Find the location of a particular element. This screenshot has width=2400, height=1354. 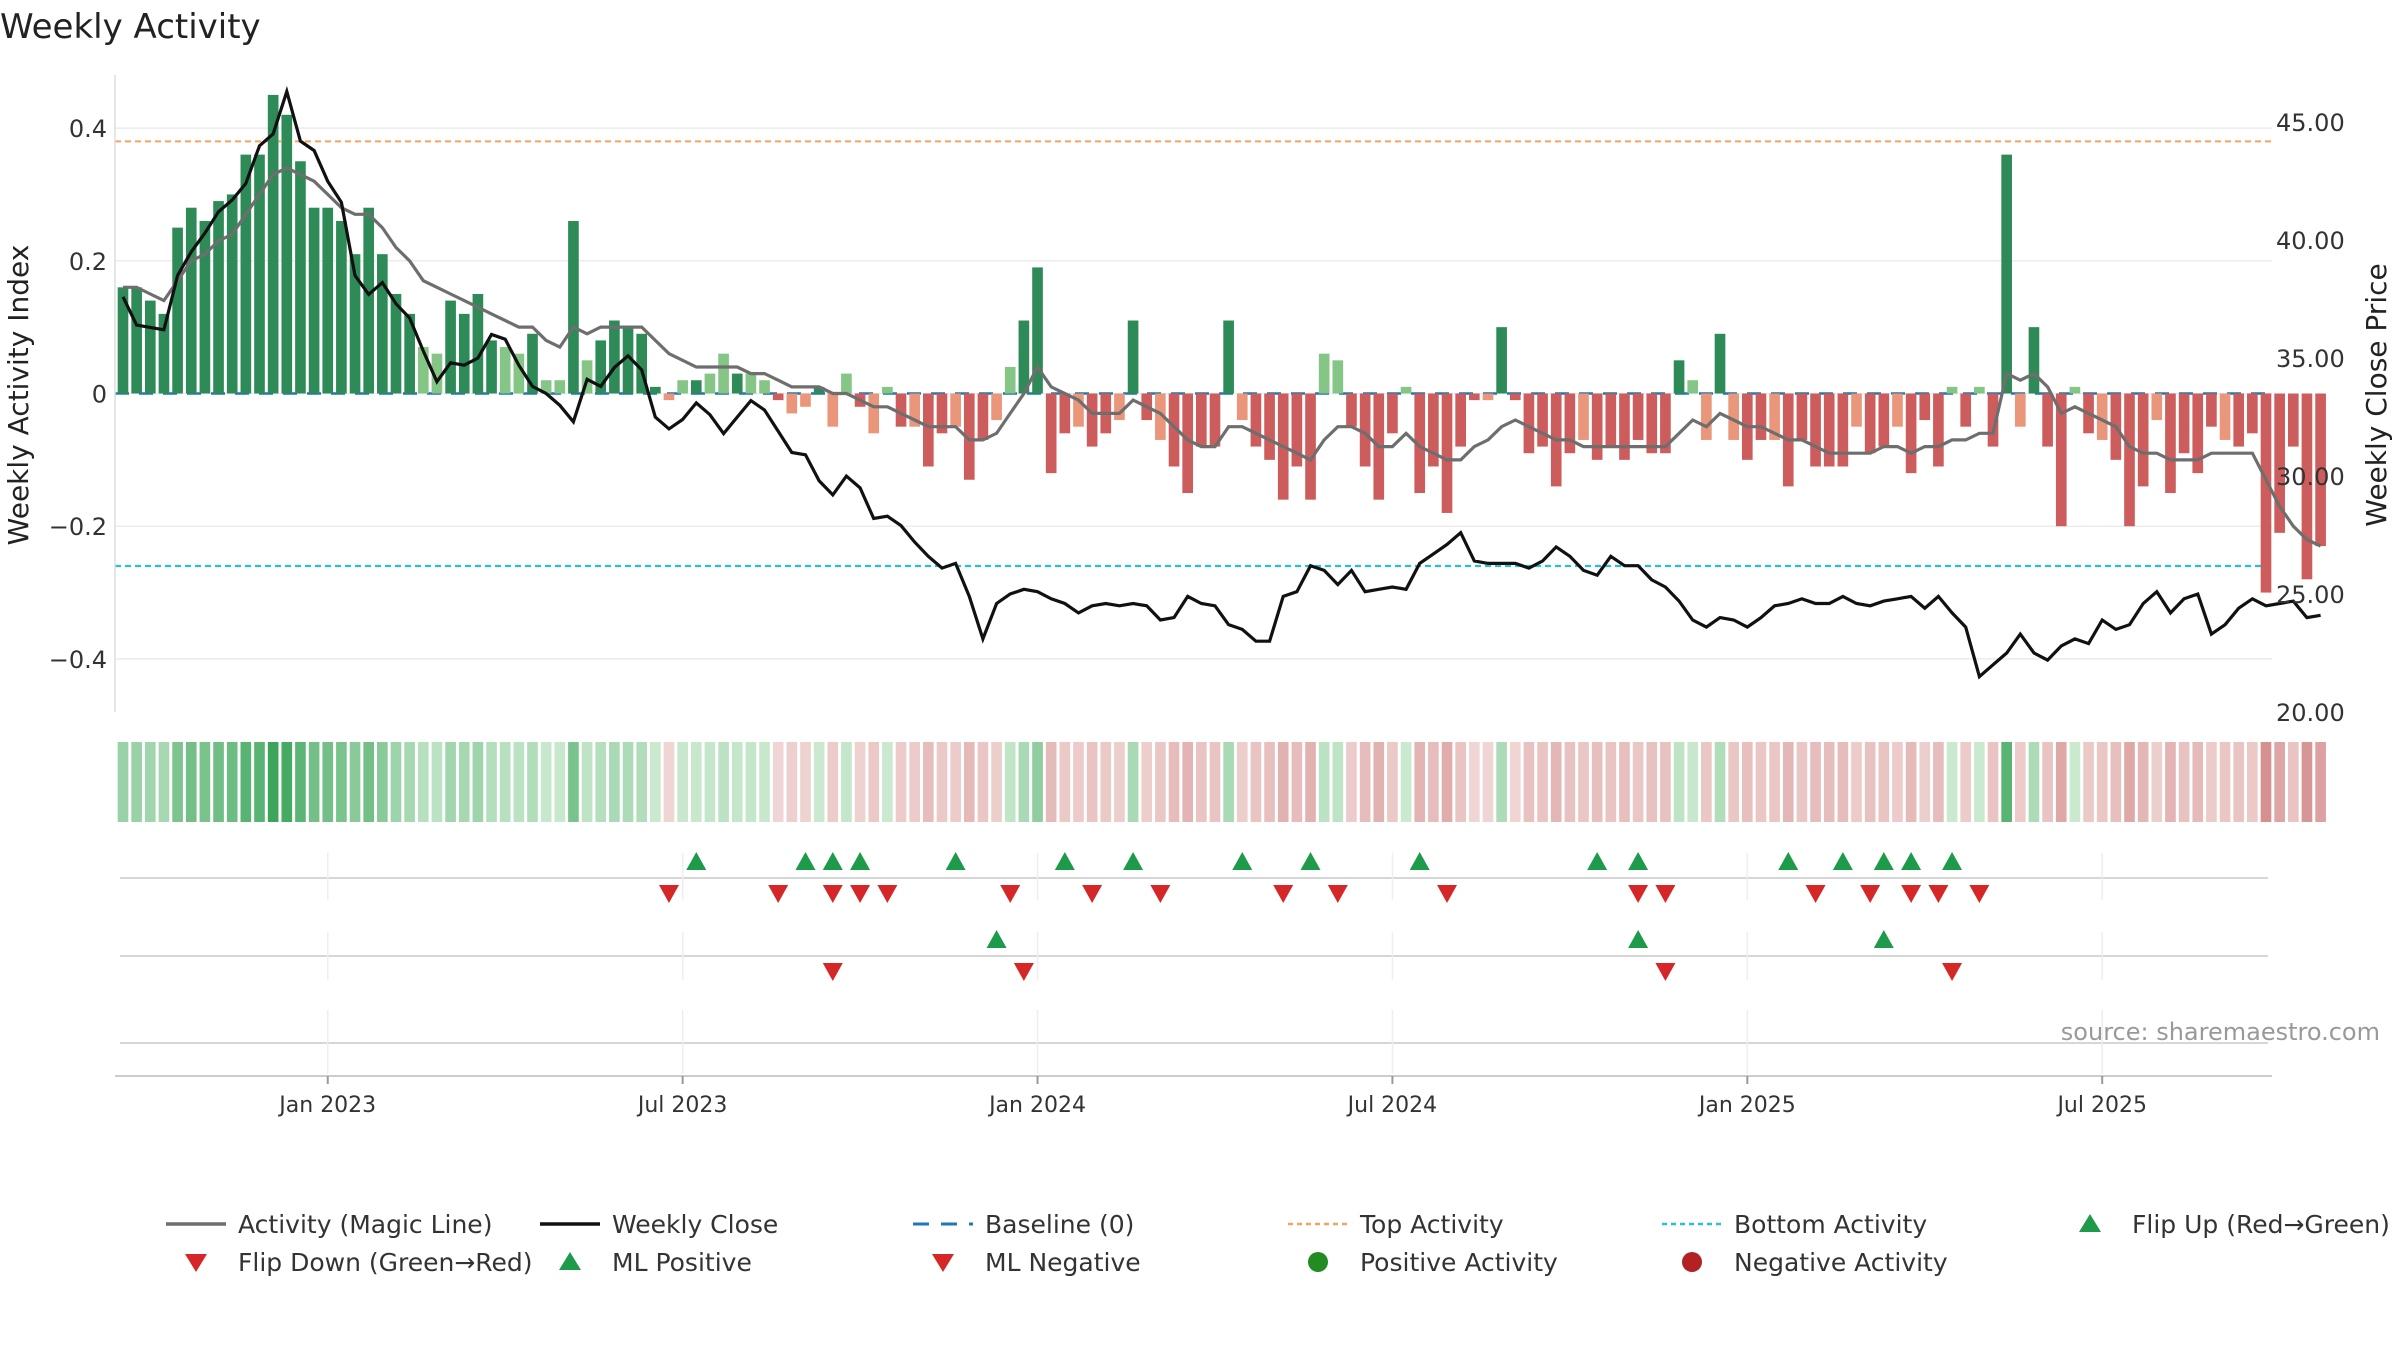

x-tick-label-2: Jan 2024 is located at coordinates (1036, 1105).